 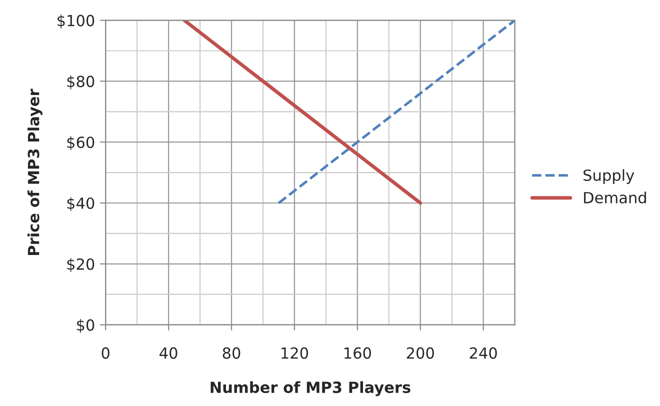 I want to click on y-axis-title: Price of MP3 Player, so click(x=35, y=171).